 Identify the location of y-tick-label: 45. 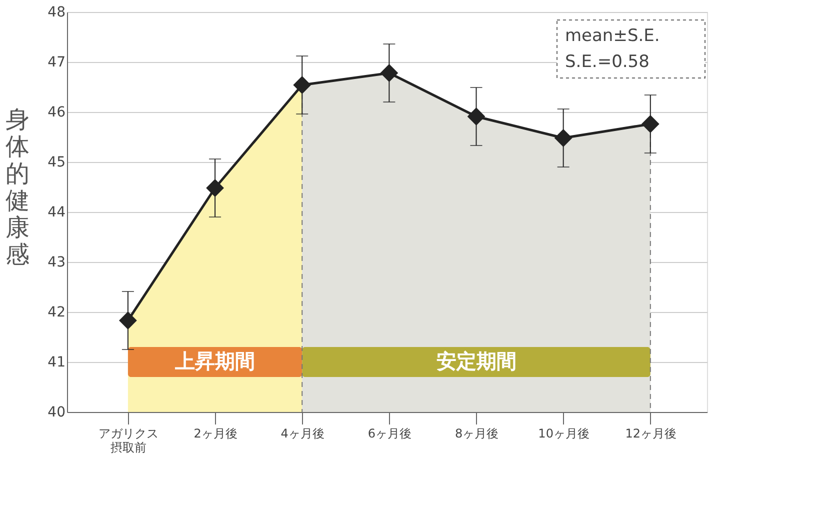
(57, 162).